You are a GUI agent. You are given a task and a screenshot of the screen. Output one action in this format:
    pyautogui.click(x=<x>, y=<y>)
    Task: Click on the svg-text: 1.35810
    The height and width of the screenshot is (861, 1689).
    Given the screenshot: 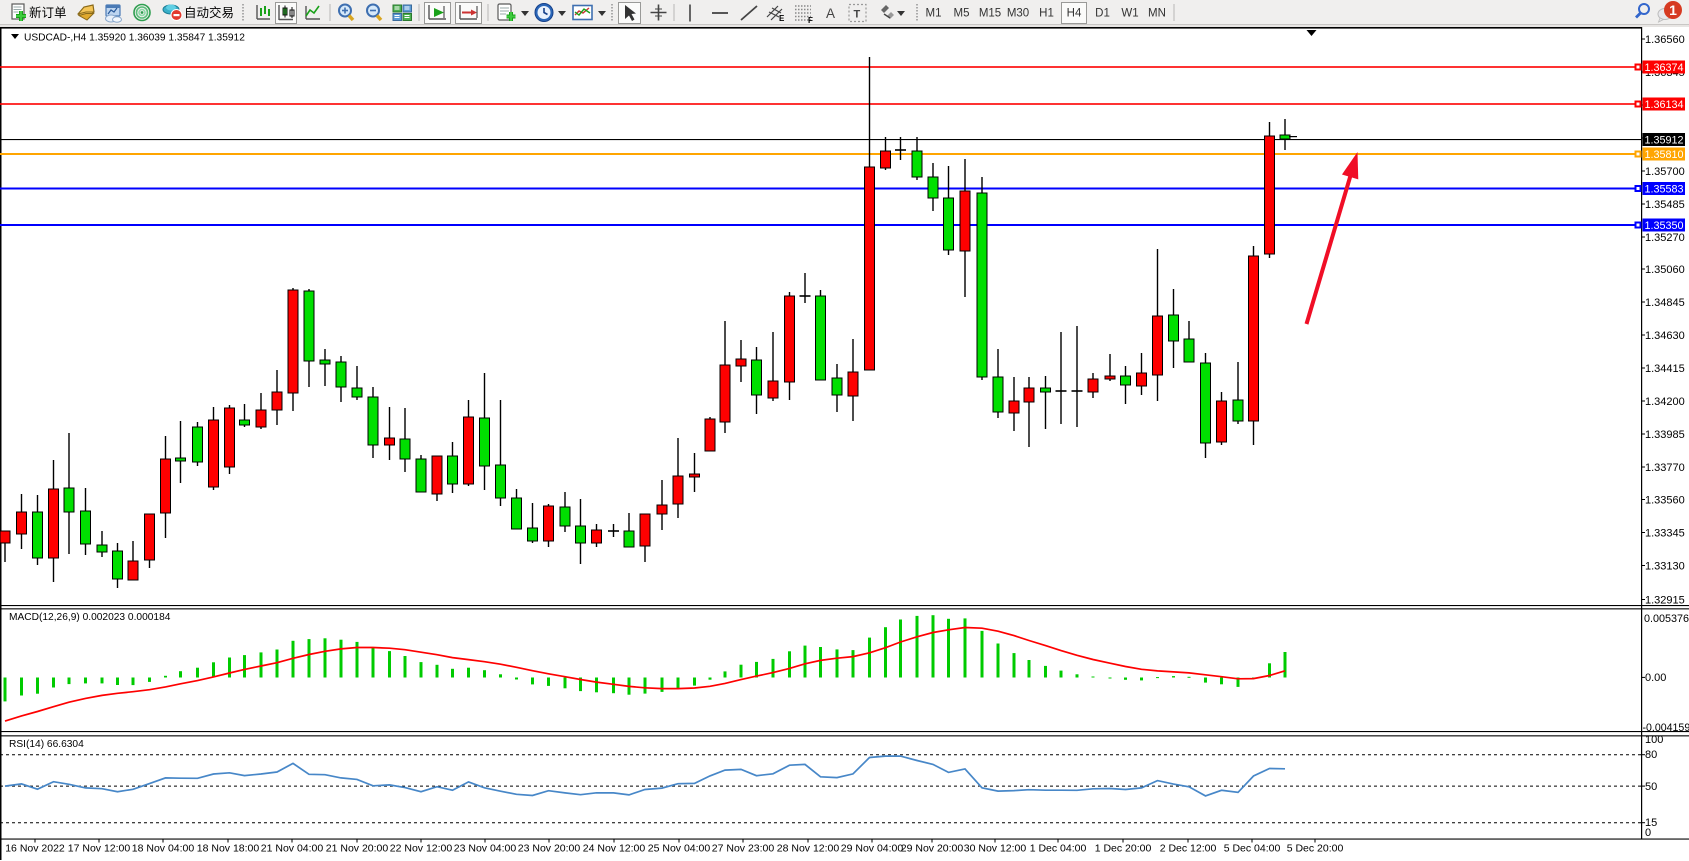 What is the action you would take?
    pyautogui.click(x=1664, y=155)
    